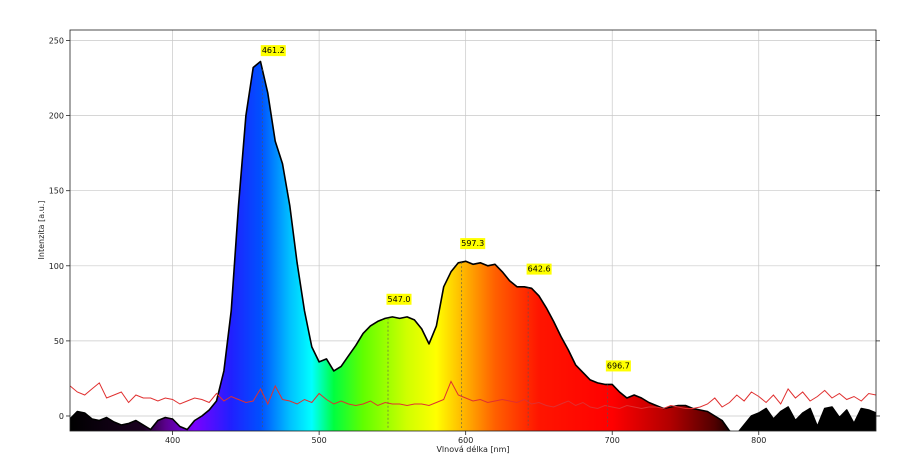 The image size is (901, 463). I want to click on x-tick-label: 700, so click(612, 440).